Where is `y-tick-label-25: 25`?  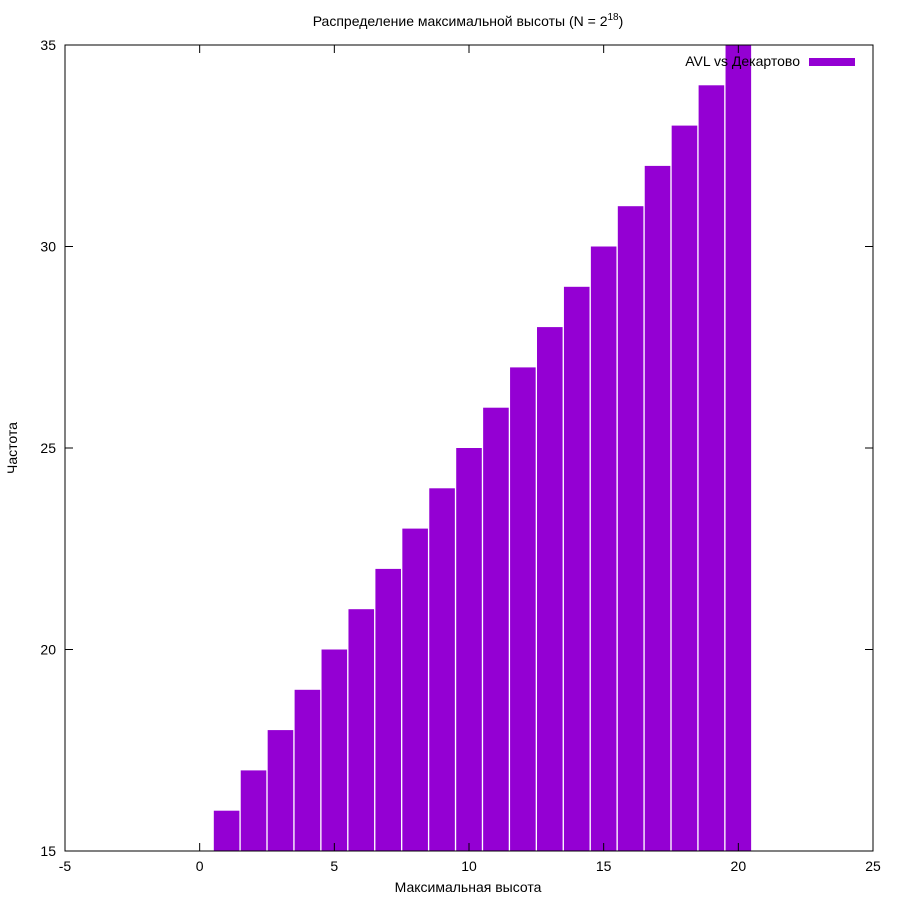
y-tick-label-25: 25 is located at coordinates (48, 448).